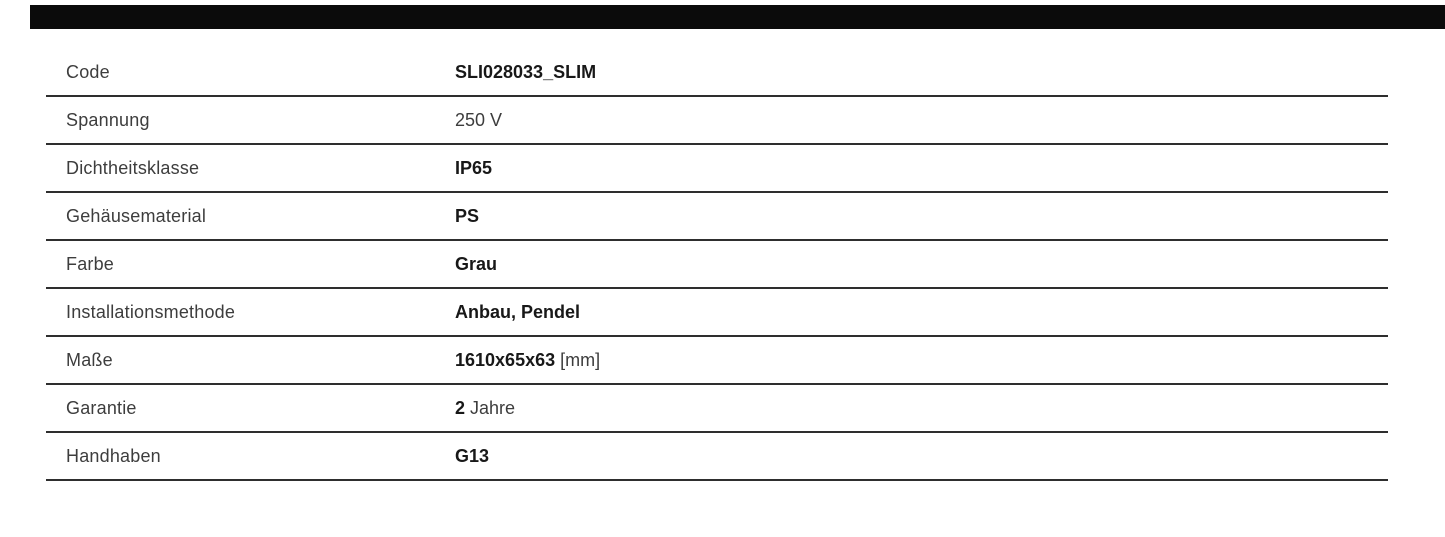 This screenshot has width=1445, height=537. I want to click on table-row: Garantie 2 Jahre, so click(717, 409).